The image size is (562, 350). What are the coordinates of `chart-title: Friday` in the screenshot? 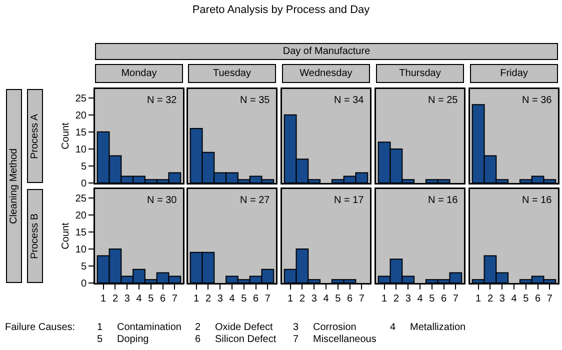 It's located at (514, 73).